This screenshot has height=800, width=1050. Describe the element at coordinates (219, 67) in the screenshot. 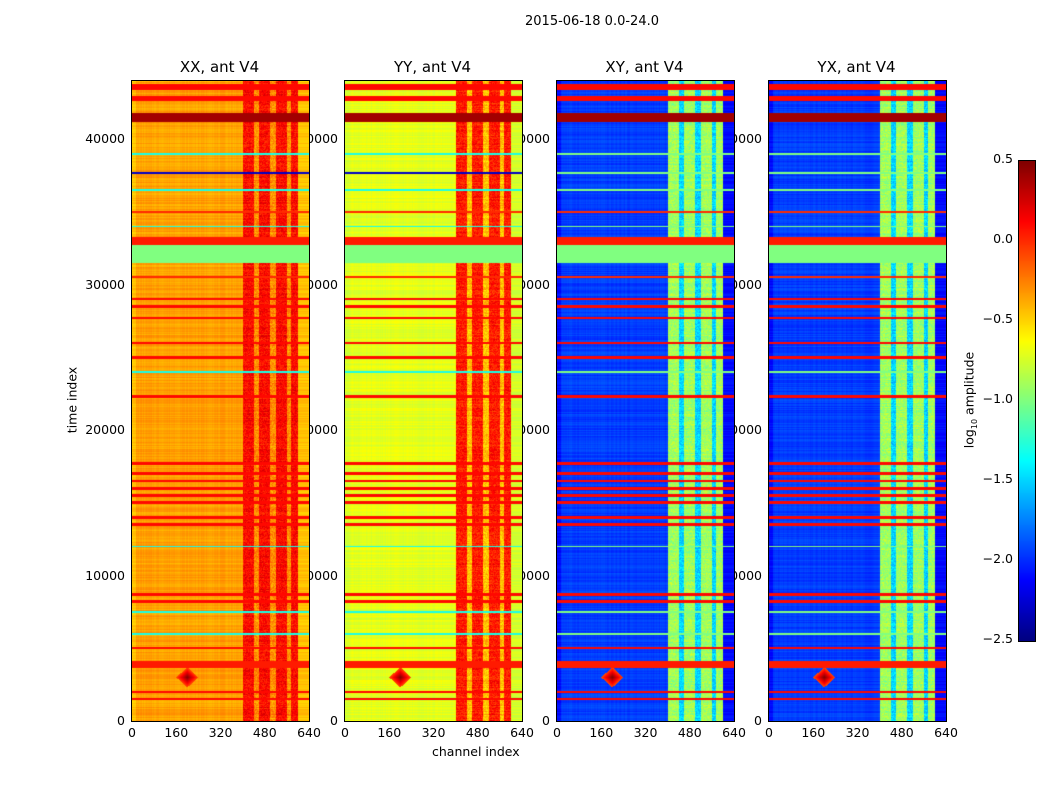

I see `panel-title: XX, ant V4` at that location.